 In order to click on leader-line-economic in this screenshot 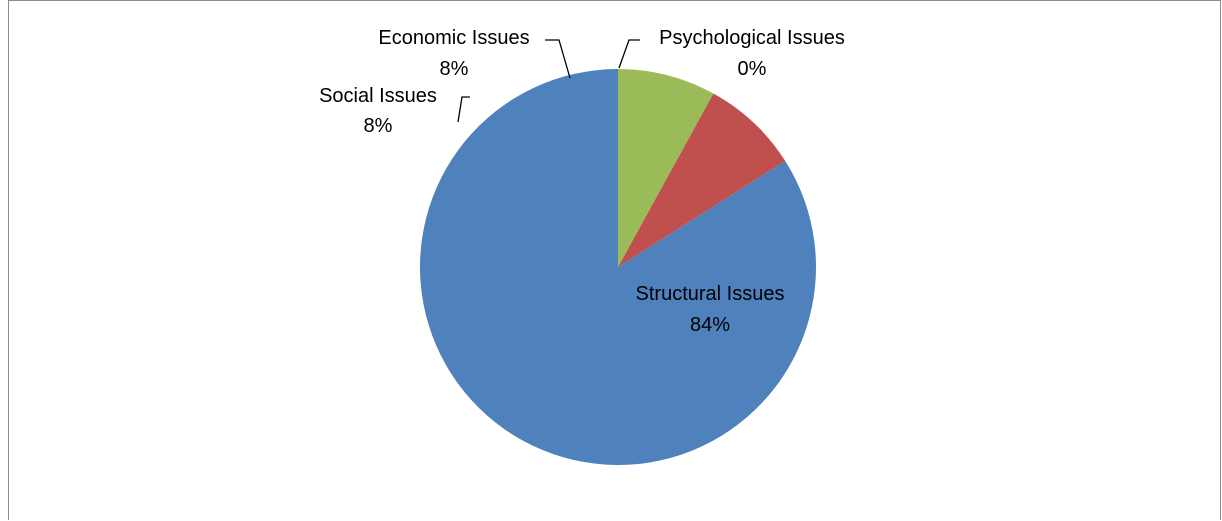, I will do `click(558, 59)`.